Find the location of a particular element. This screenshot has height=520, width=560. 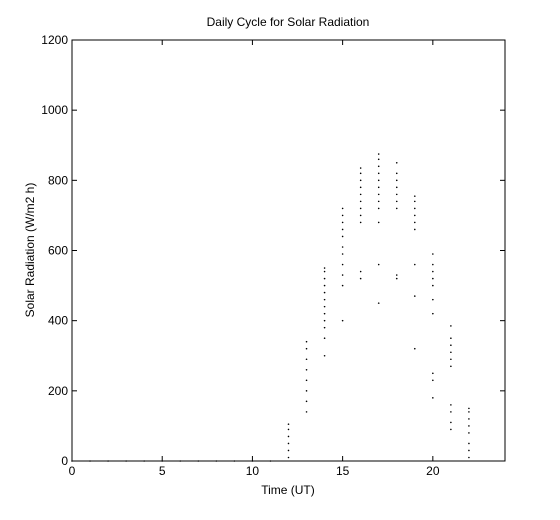

y-tick-label: 0 is located at coordinates (64, 461).